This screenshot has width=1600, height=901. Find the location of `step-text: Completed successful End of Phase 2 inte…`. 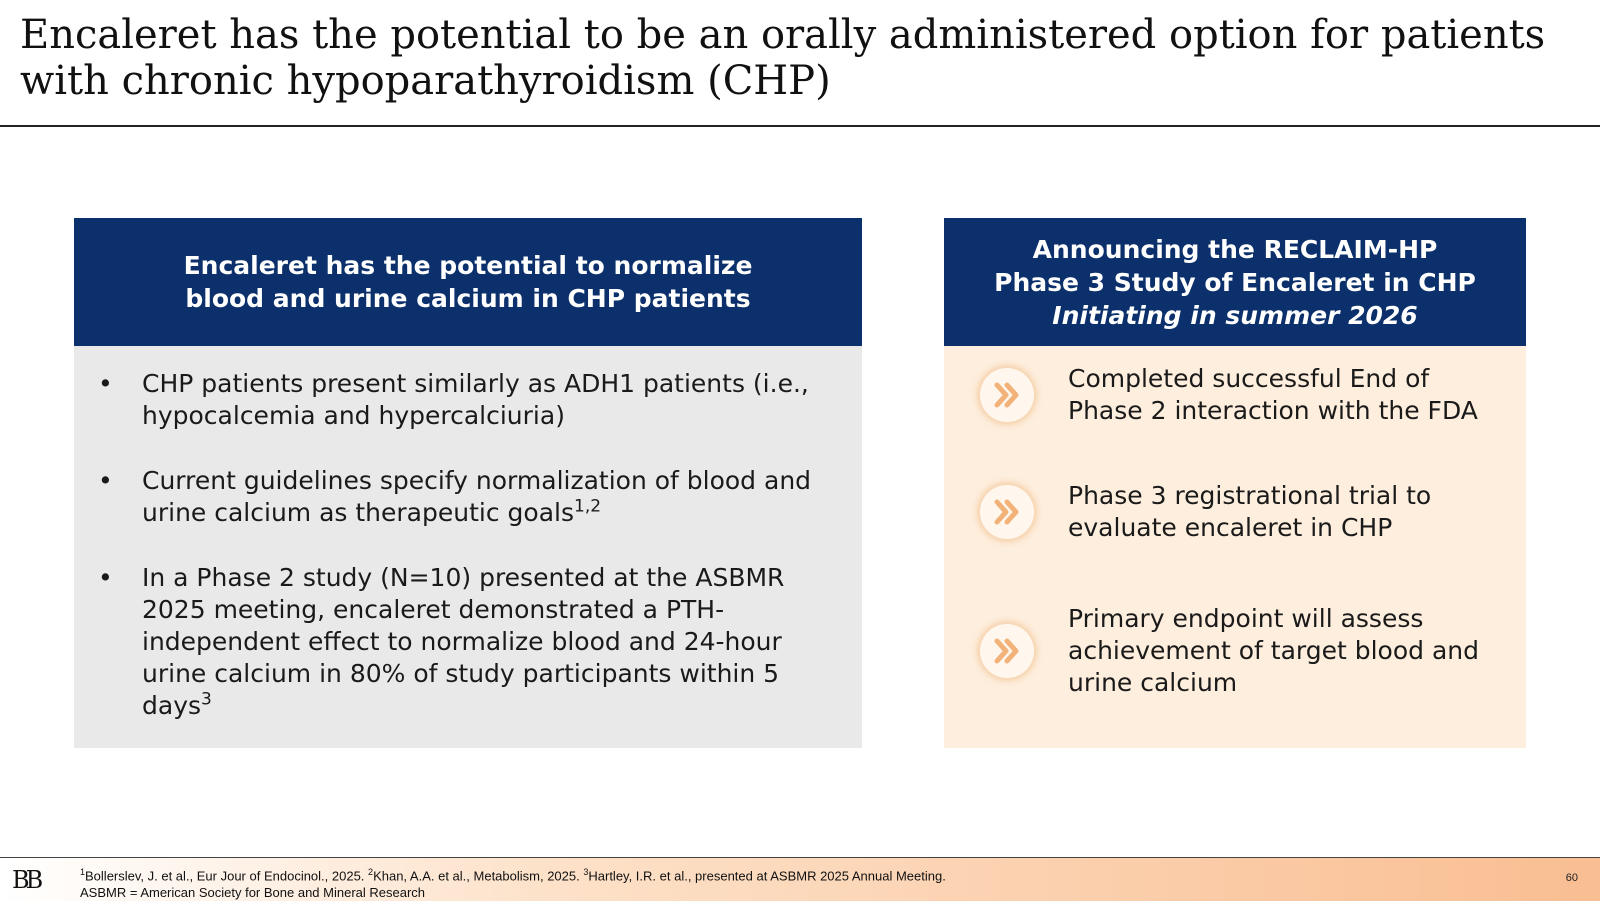

step-text: Completed successful End of Phase 2 inte… is located at coordinates (1273, 394).